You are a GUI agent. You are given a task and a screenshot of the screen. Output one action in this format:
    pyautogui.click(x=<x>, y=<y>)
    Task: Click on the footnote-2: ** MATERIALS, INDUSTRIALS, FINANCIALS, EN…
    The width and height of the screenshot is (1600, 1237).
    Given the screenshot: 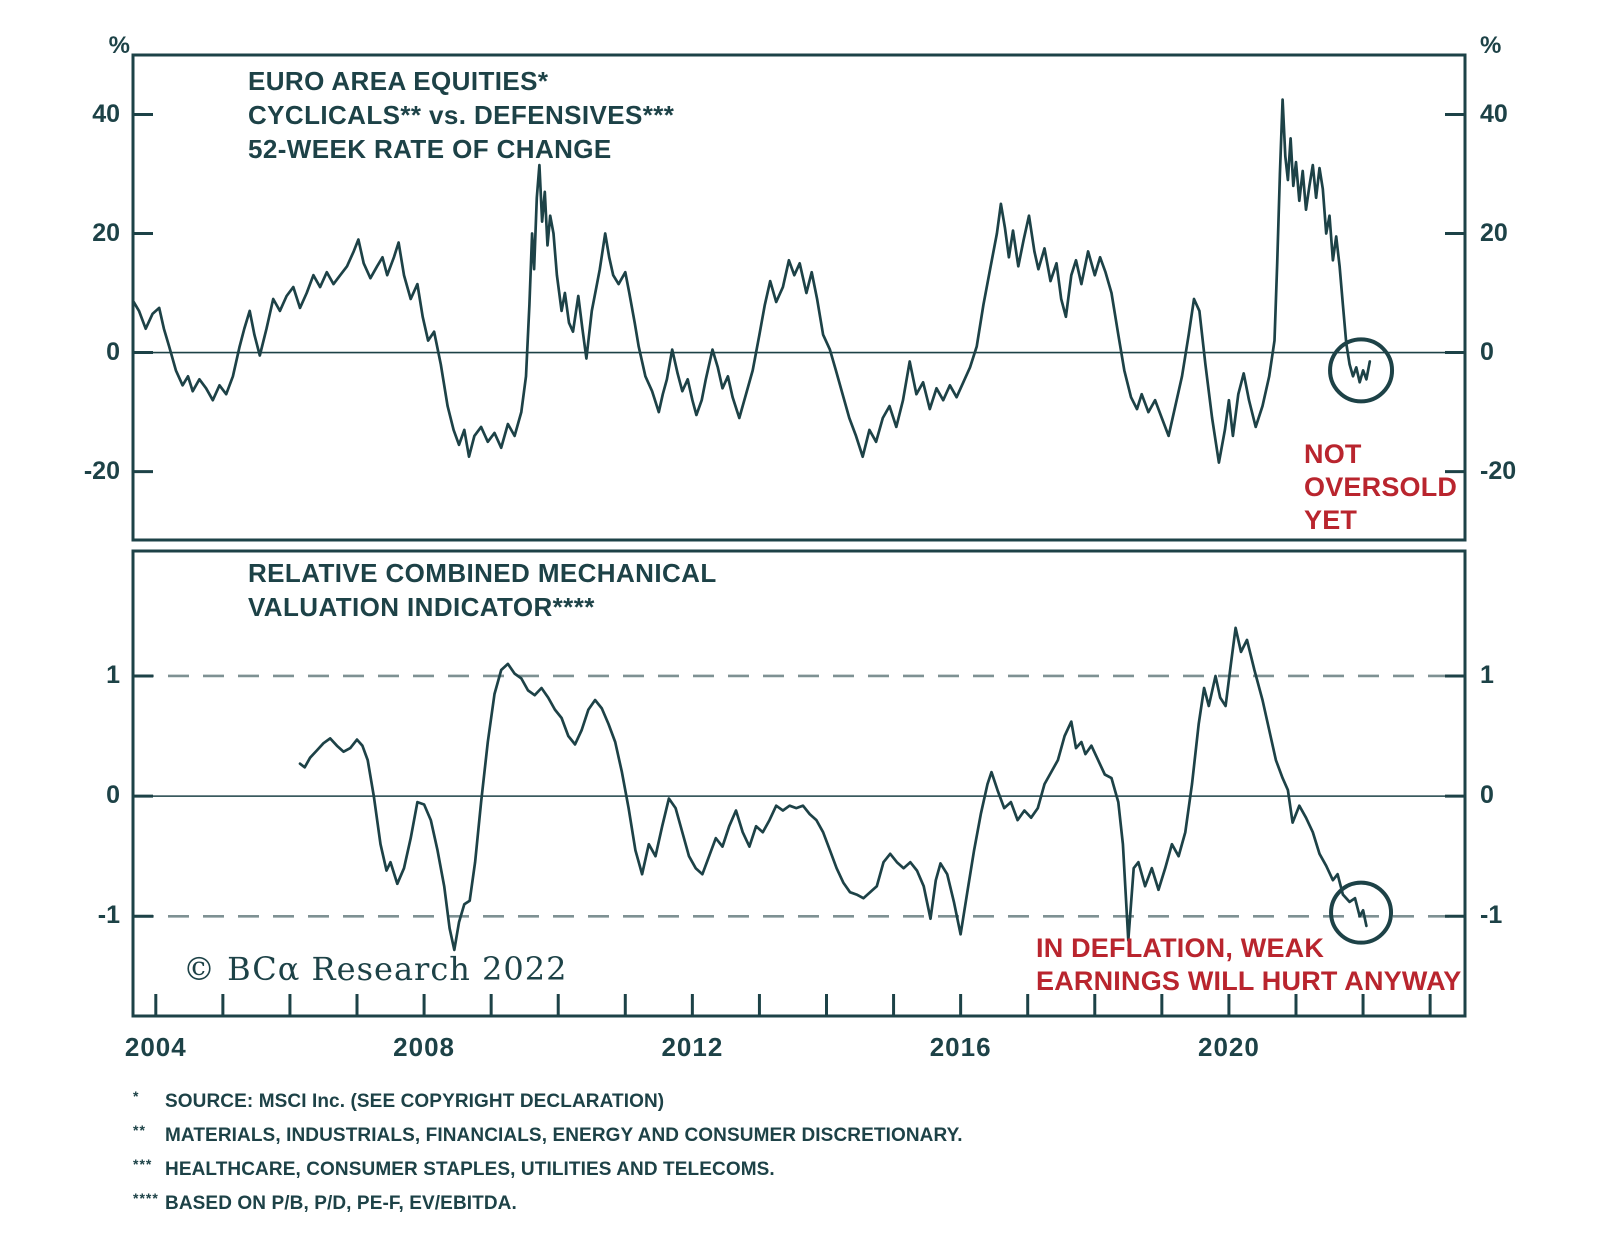 What is the action you would take?
    pyautogui.click(x=548, y=1133)
    